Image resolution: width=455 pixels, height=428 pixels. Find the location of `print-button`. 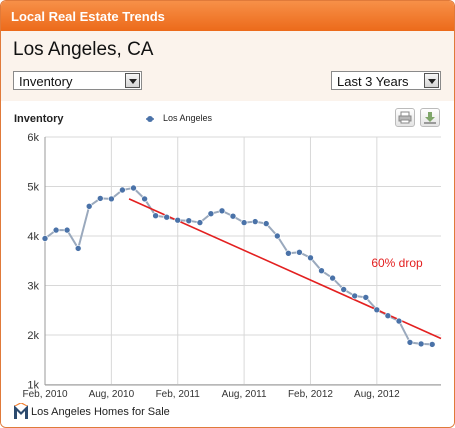

print-button is located at coordinates (405, 117).